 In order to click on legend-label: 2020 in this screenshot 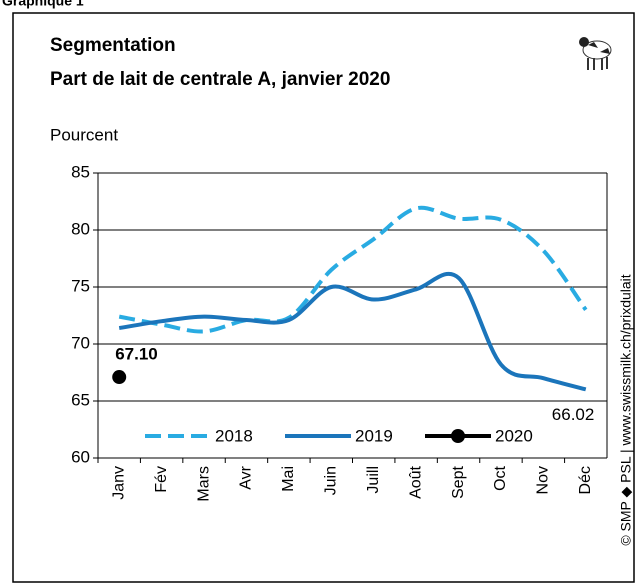, I will do `click(514, 435)`.